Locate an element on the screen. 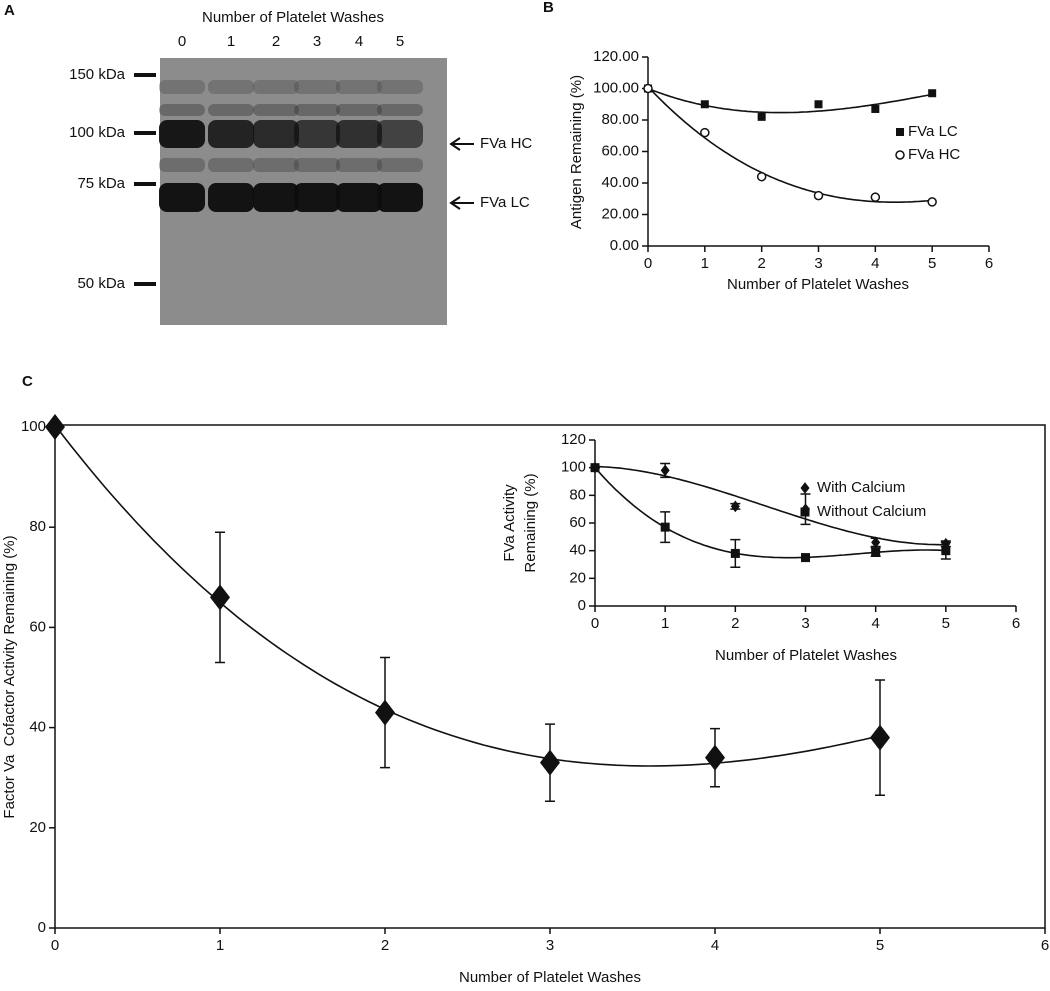  lane-label: 2 is located at coordinates (276, 41).